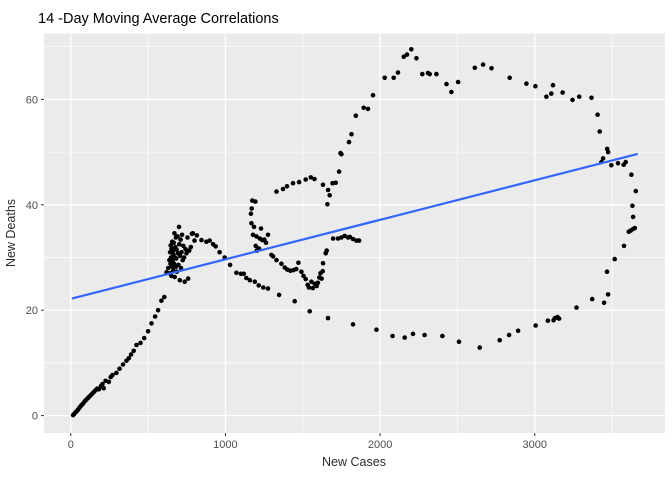 The height and width of the screenshot is (485, 672). Describe the element at coordinates (380, 445) in the screenshot. I see `x-tick-label: 2000` at that location.